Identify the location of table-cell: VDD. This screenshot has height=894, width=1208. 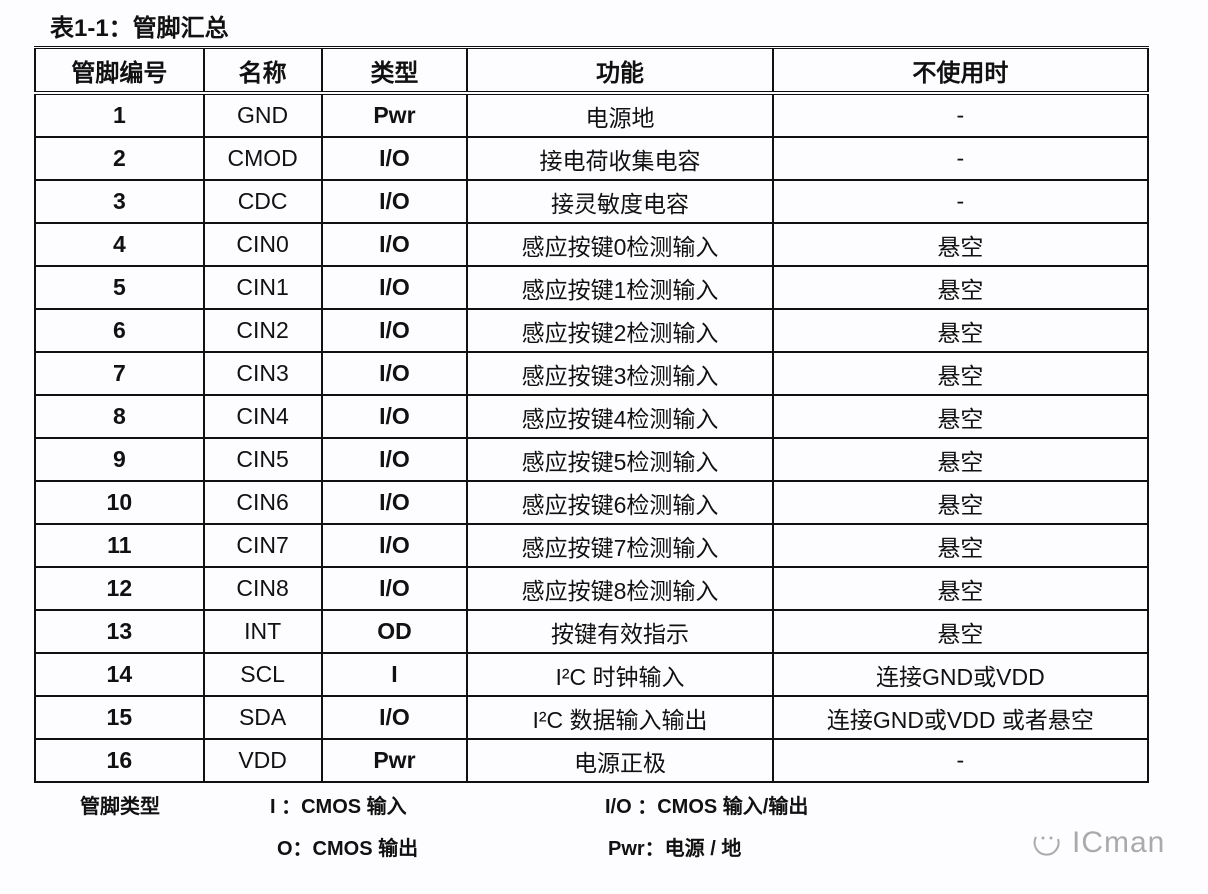
(262, 760).